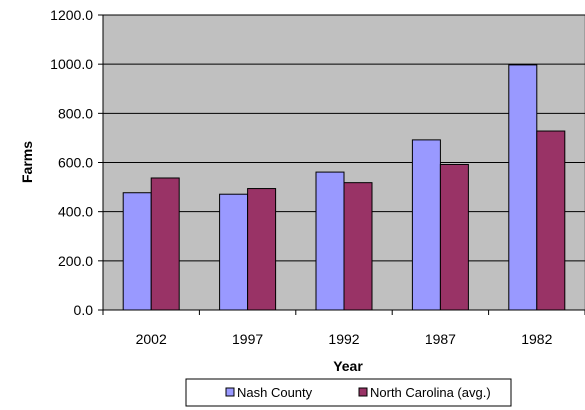 Image resolution: width=585 pixels, height=410 pixels. I want to click on x-tick-label: 2002, so click(151, 339).